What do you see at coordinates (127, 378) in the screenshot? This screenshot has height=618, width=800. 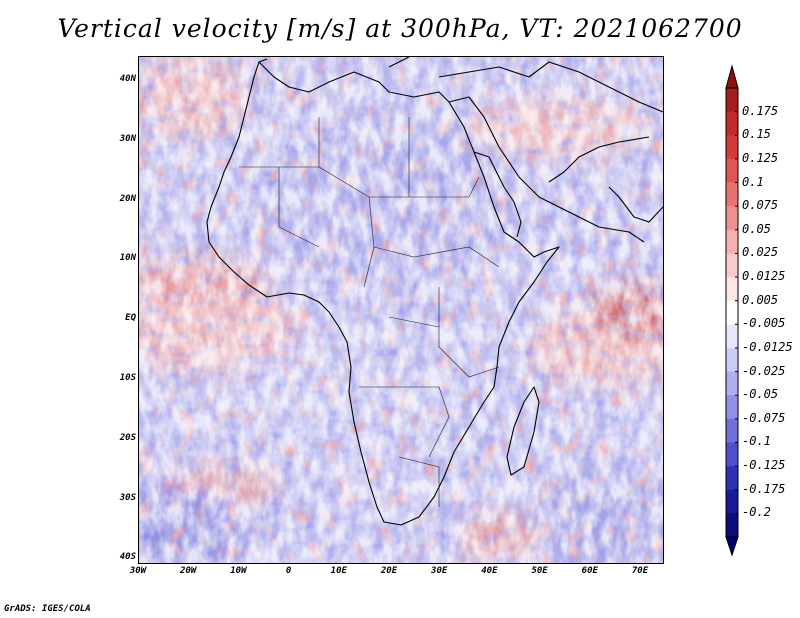 I see `latitude-label: 10S` at bounding box center [127, 378].